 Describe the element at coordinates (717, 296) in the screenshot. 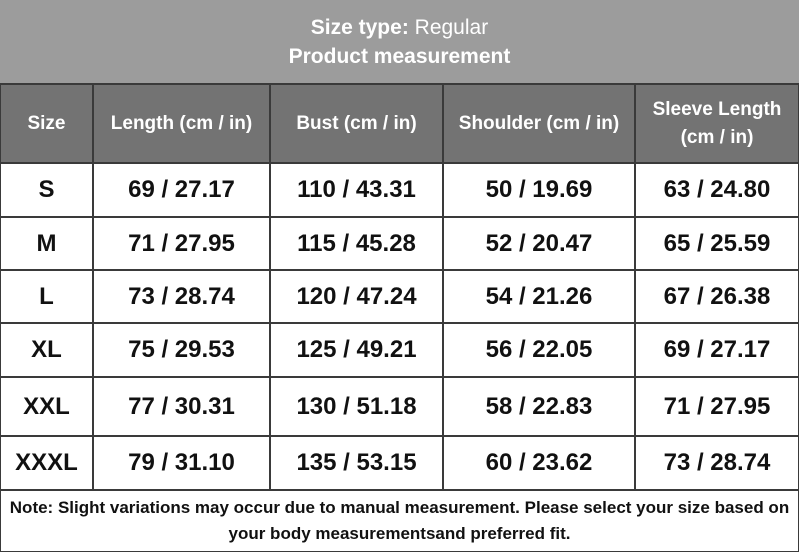

I see `table-cell: 67 / 26.38` at that location.